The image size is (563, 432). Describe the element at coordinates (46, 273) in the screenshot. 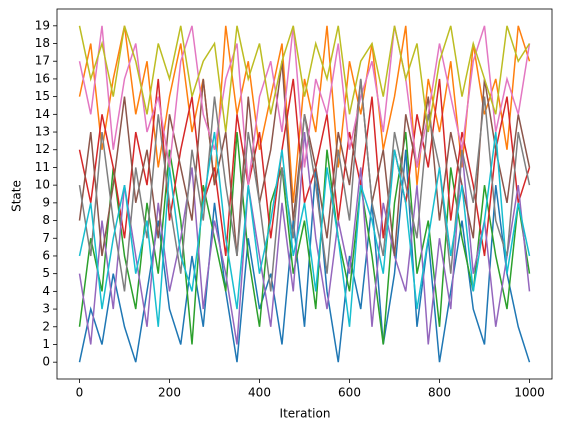

I see `y-tick-label: 5` at that location.